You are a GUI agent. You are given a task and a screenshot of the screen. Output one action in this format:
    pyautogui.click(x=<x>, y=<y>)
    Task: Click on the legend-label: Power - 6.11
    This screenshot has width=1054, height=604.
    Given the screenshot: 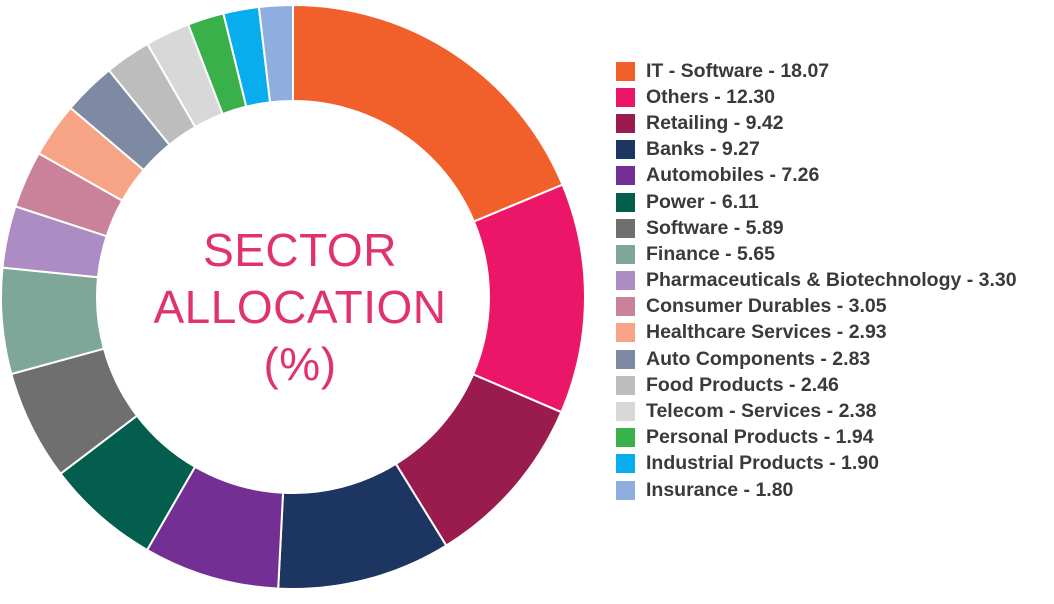 What is the action you would take?
    pyautogui.click(x=702, y=201)
    